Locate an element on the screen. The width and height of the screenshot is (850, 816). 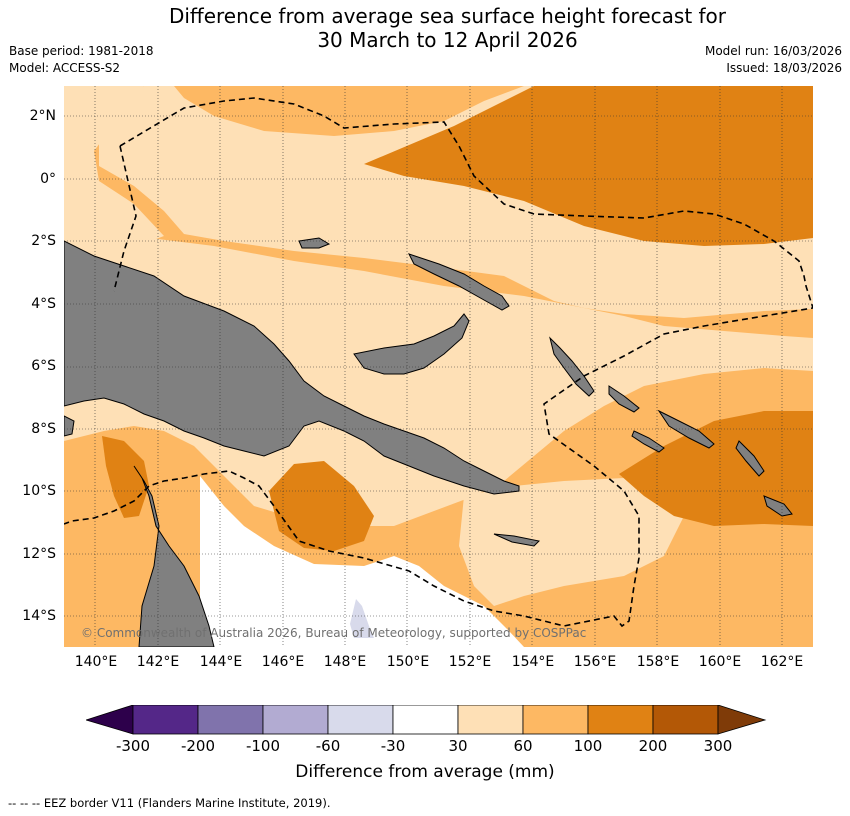
title-line-2: 30 March to 12 April 2026 is located at coordinates (447, 40).